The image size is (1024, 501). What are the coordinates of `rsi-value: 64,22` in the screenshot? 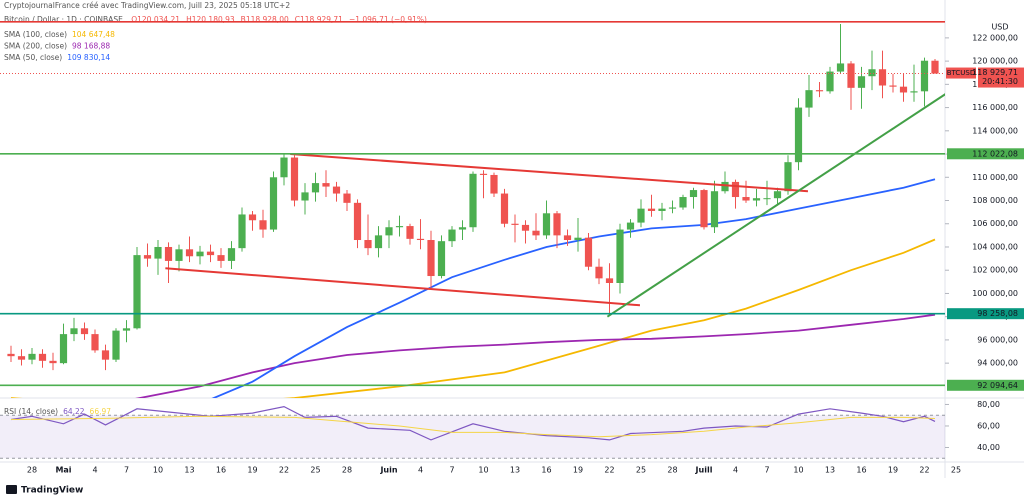 It's located at (74, 411).